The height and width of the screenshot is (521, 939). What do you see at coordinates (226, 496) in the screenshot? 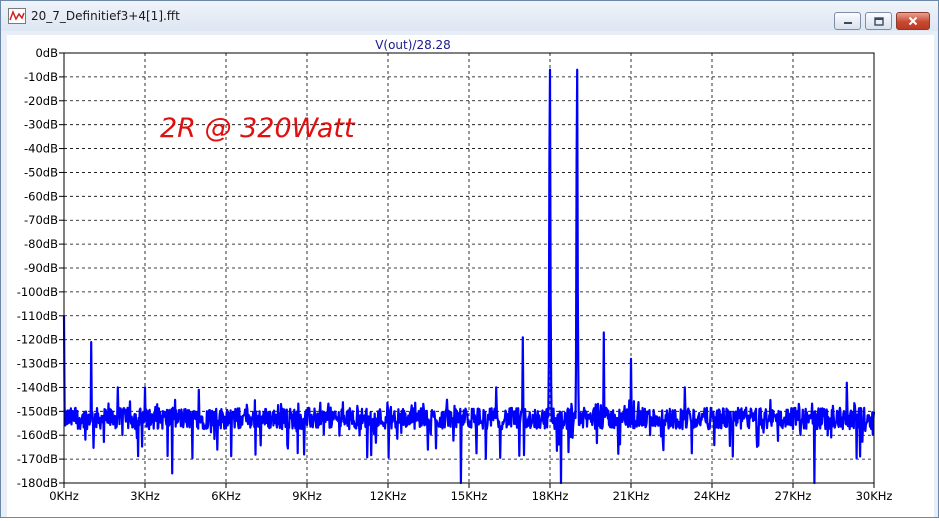
I see `x-tick-label: 6KHz` at bounding box center [226, 496].